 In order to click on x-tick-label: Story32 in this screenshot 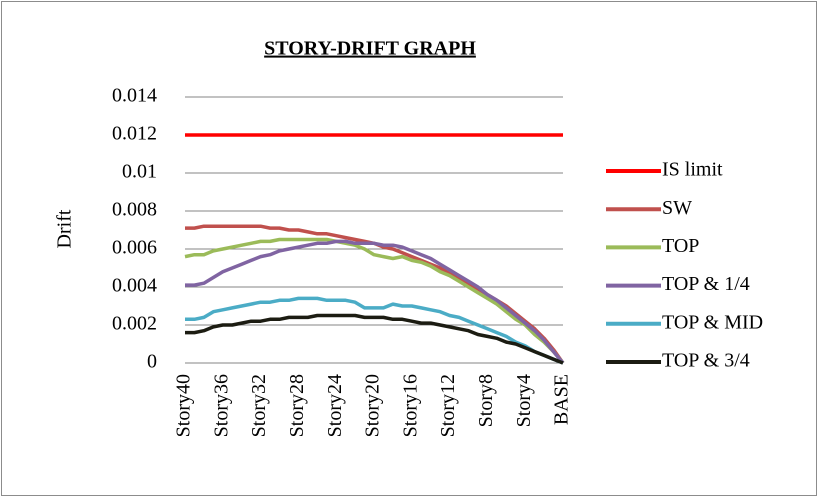, I will do `click(259, 405)`.